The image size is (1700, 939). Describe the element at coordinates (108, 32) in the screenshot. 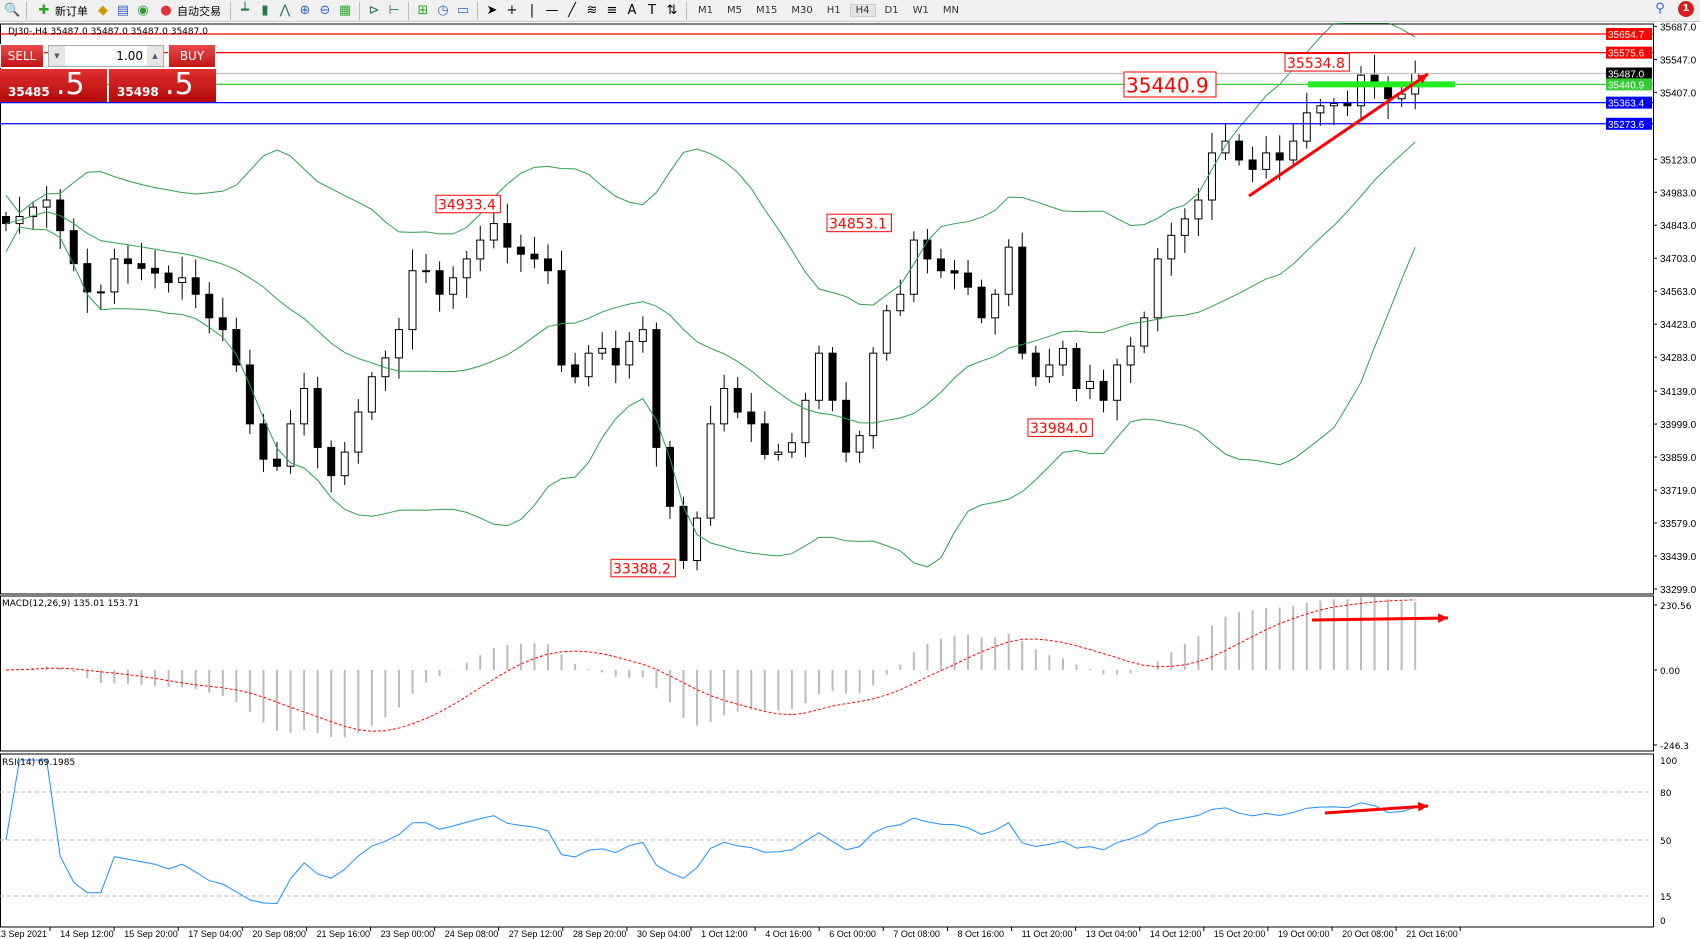

I see `symbol-info: DJ30-,H4 35487.0 35487.0 35487.0 35487.0` at that location.